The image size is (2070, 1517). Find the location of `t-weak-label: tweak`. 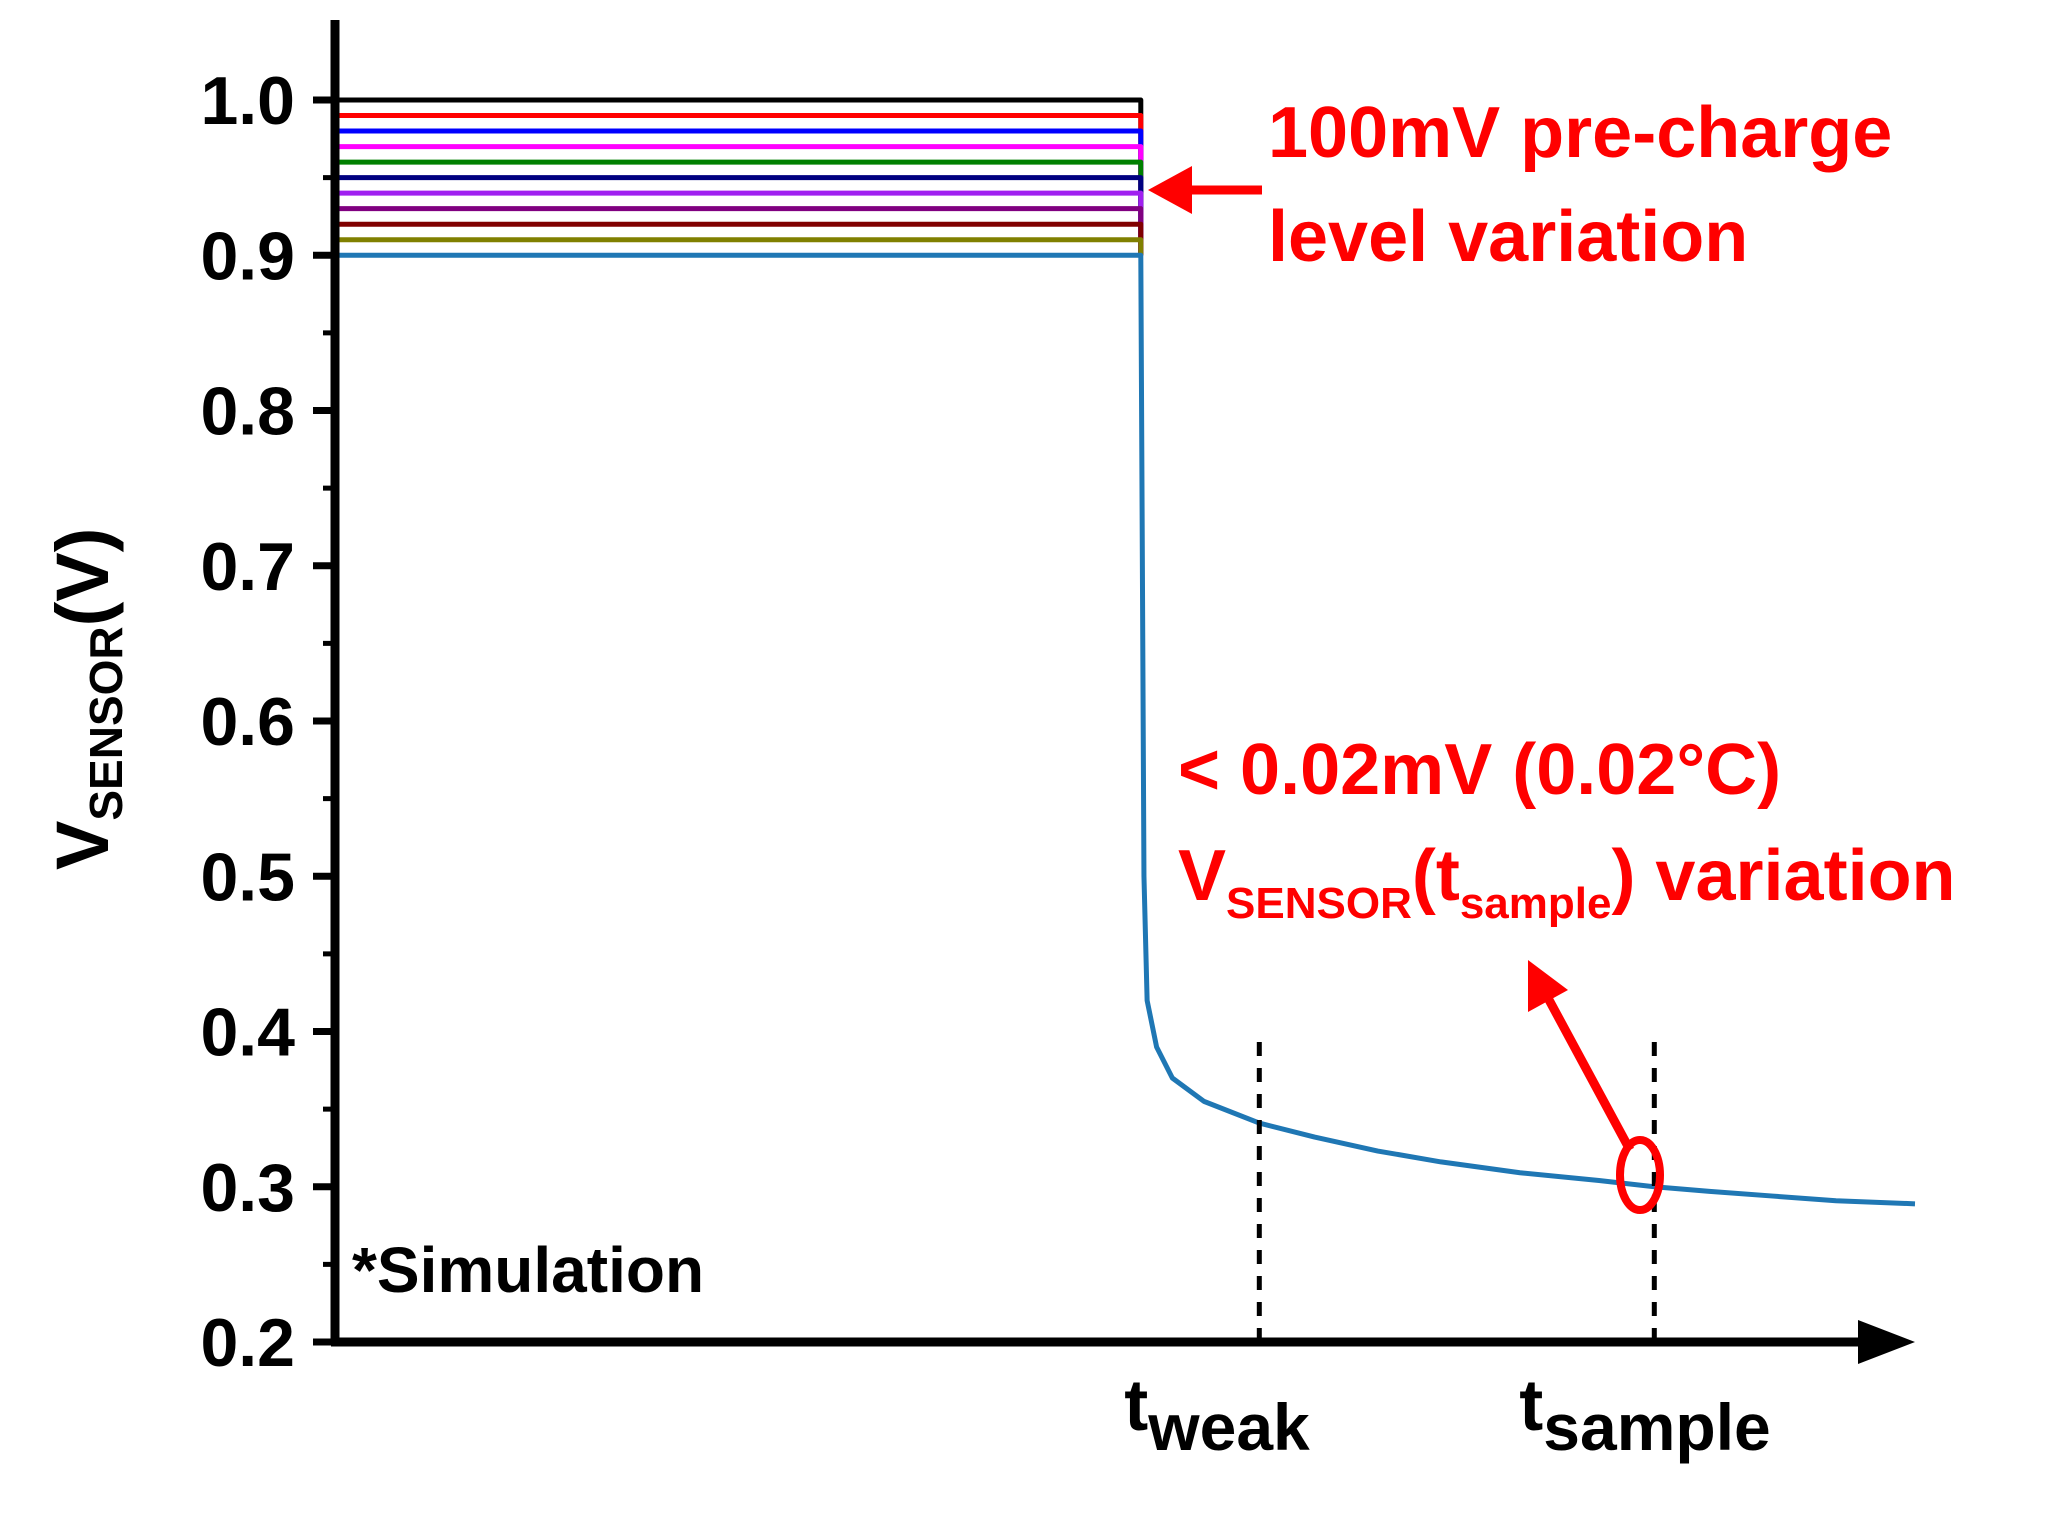

t-weak-label: tweak is located at coordinates (1217, 1415).